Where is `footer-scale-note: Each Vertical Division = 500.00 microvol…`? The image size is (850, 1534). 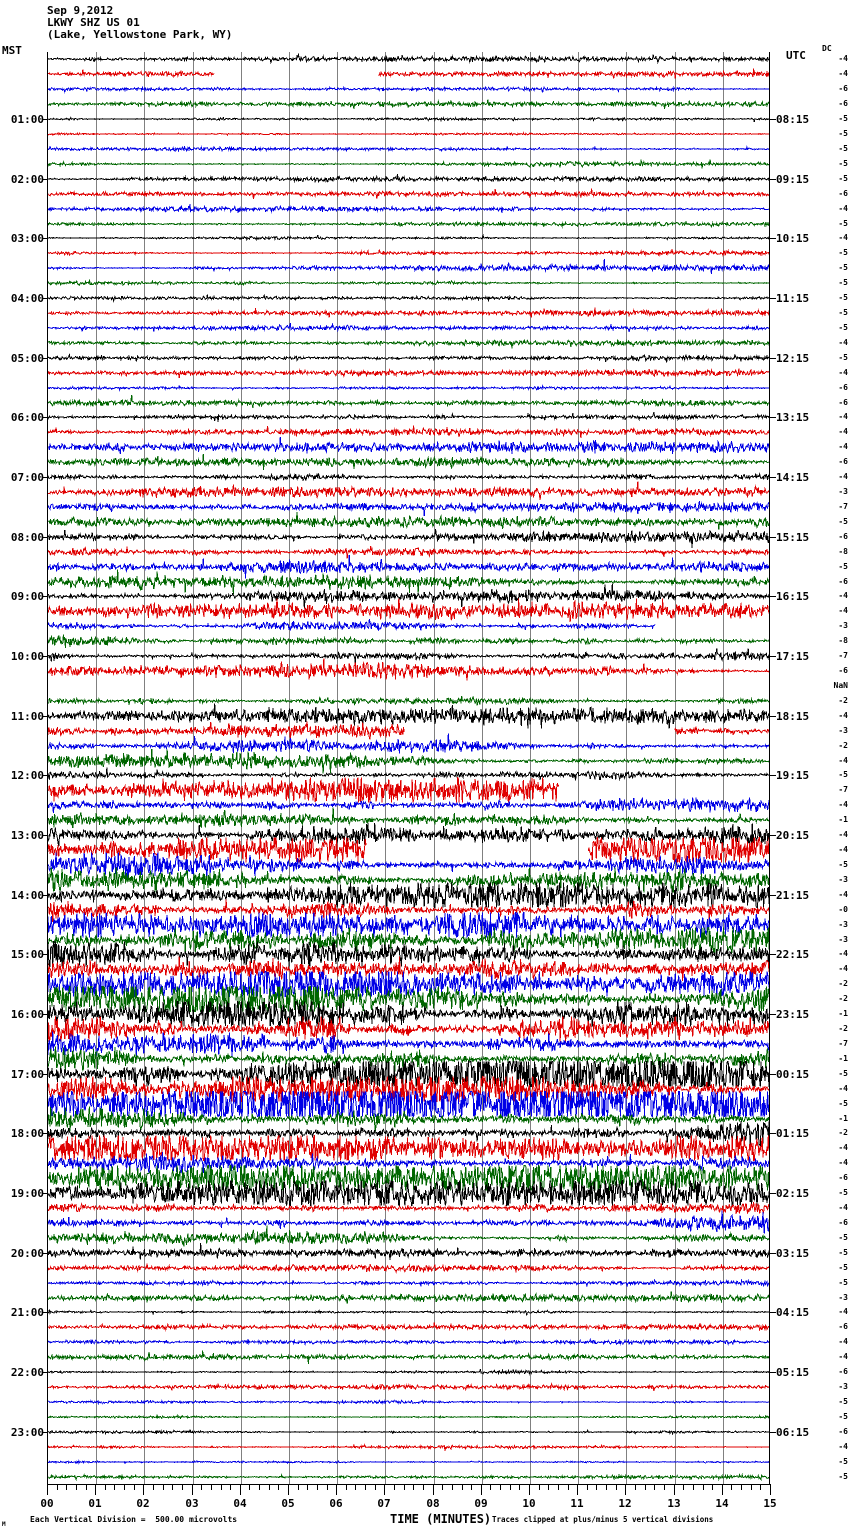
footer-scale-note: Each Vertical Division = 500.00 microvol… is located at coordinates (134, 1519).